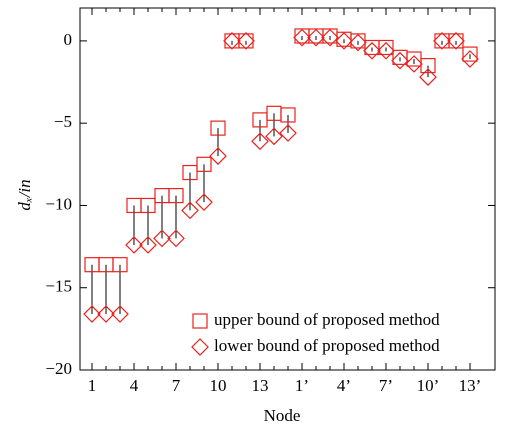  What do you see at coordinates (302, 385) in the screenshot?
I see `x-tick-label: 1’` at bounding box center [302, 385].